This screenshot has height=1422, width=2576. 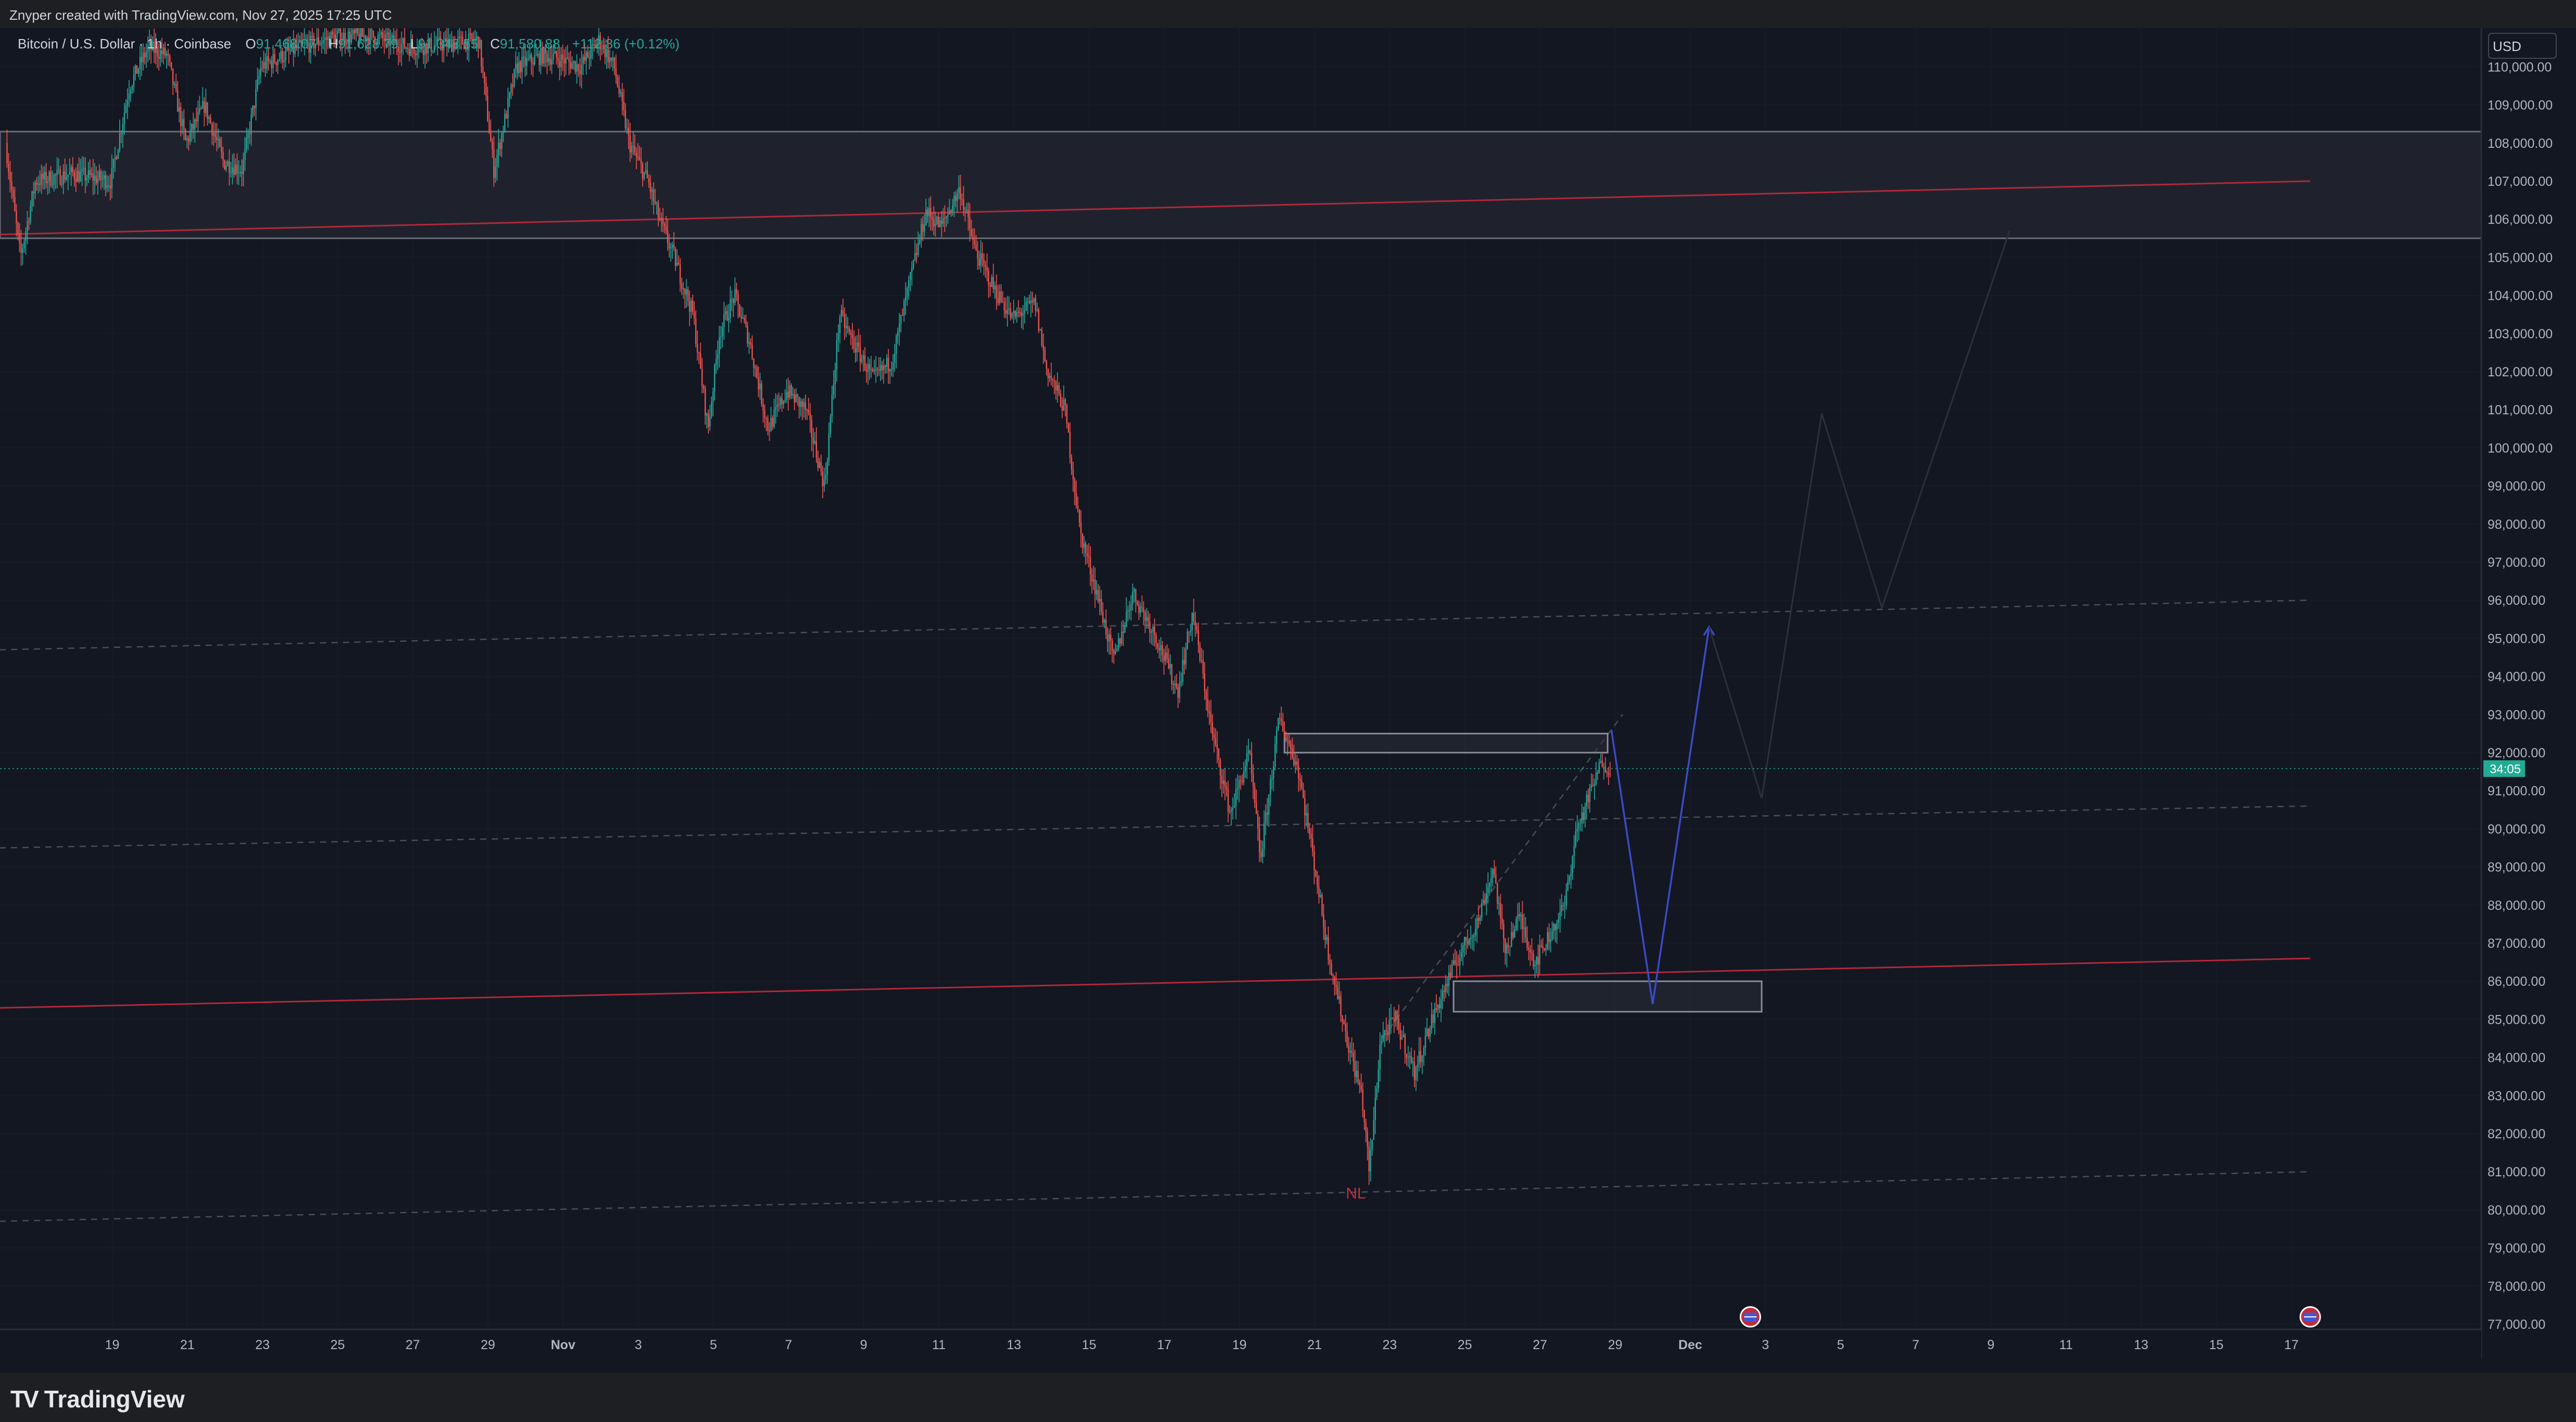 What do you see at coordinates (2522, 46) in the screenshot?
I see `currency-button: USD` at bounding box center [2522, 46].